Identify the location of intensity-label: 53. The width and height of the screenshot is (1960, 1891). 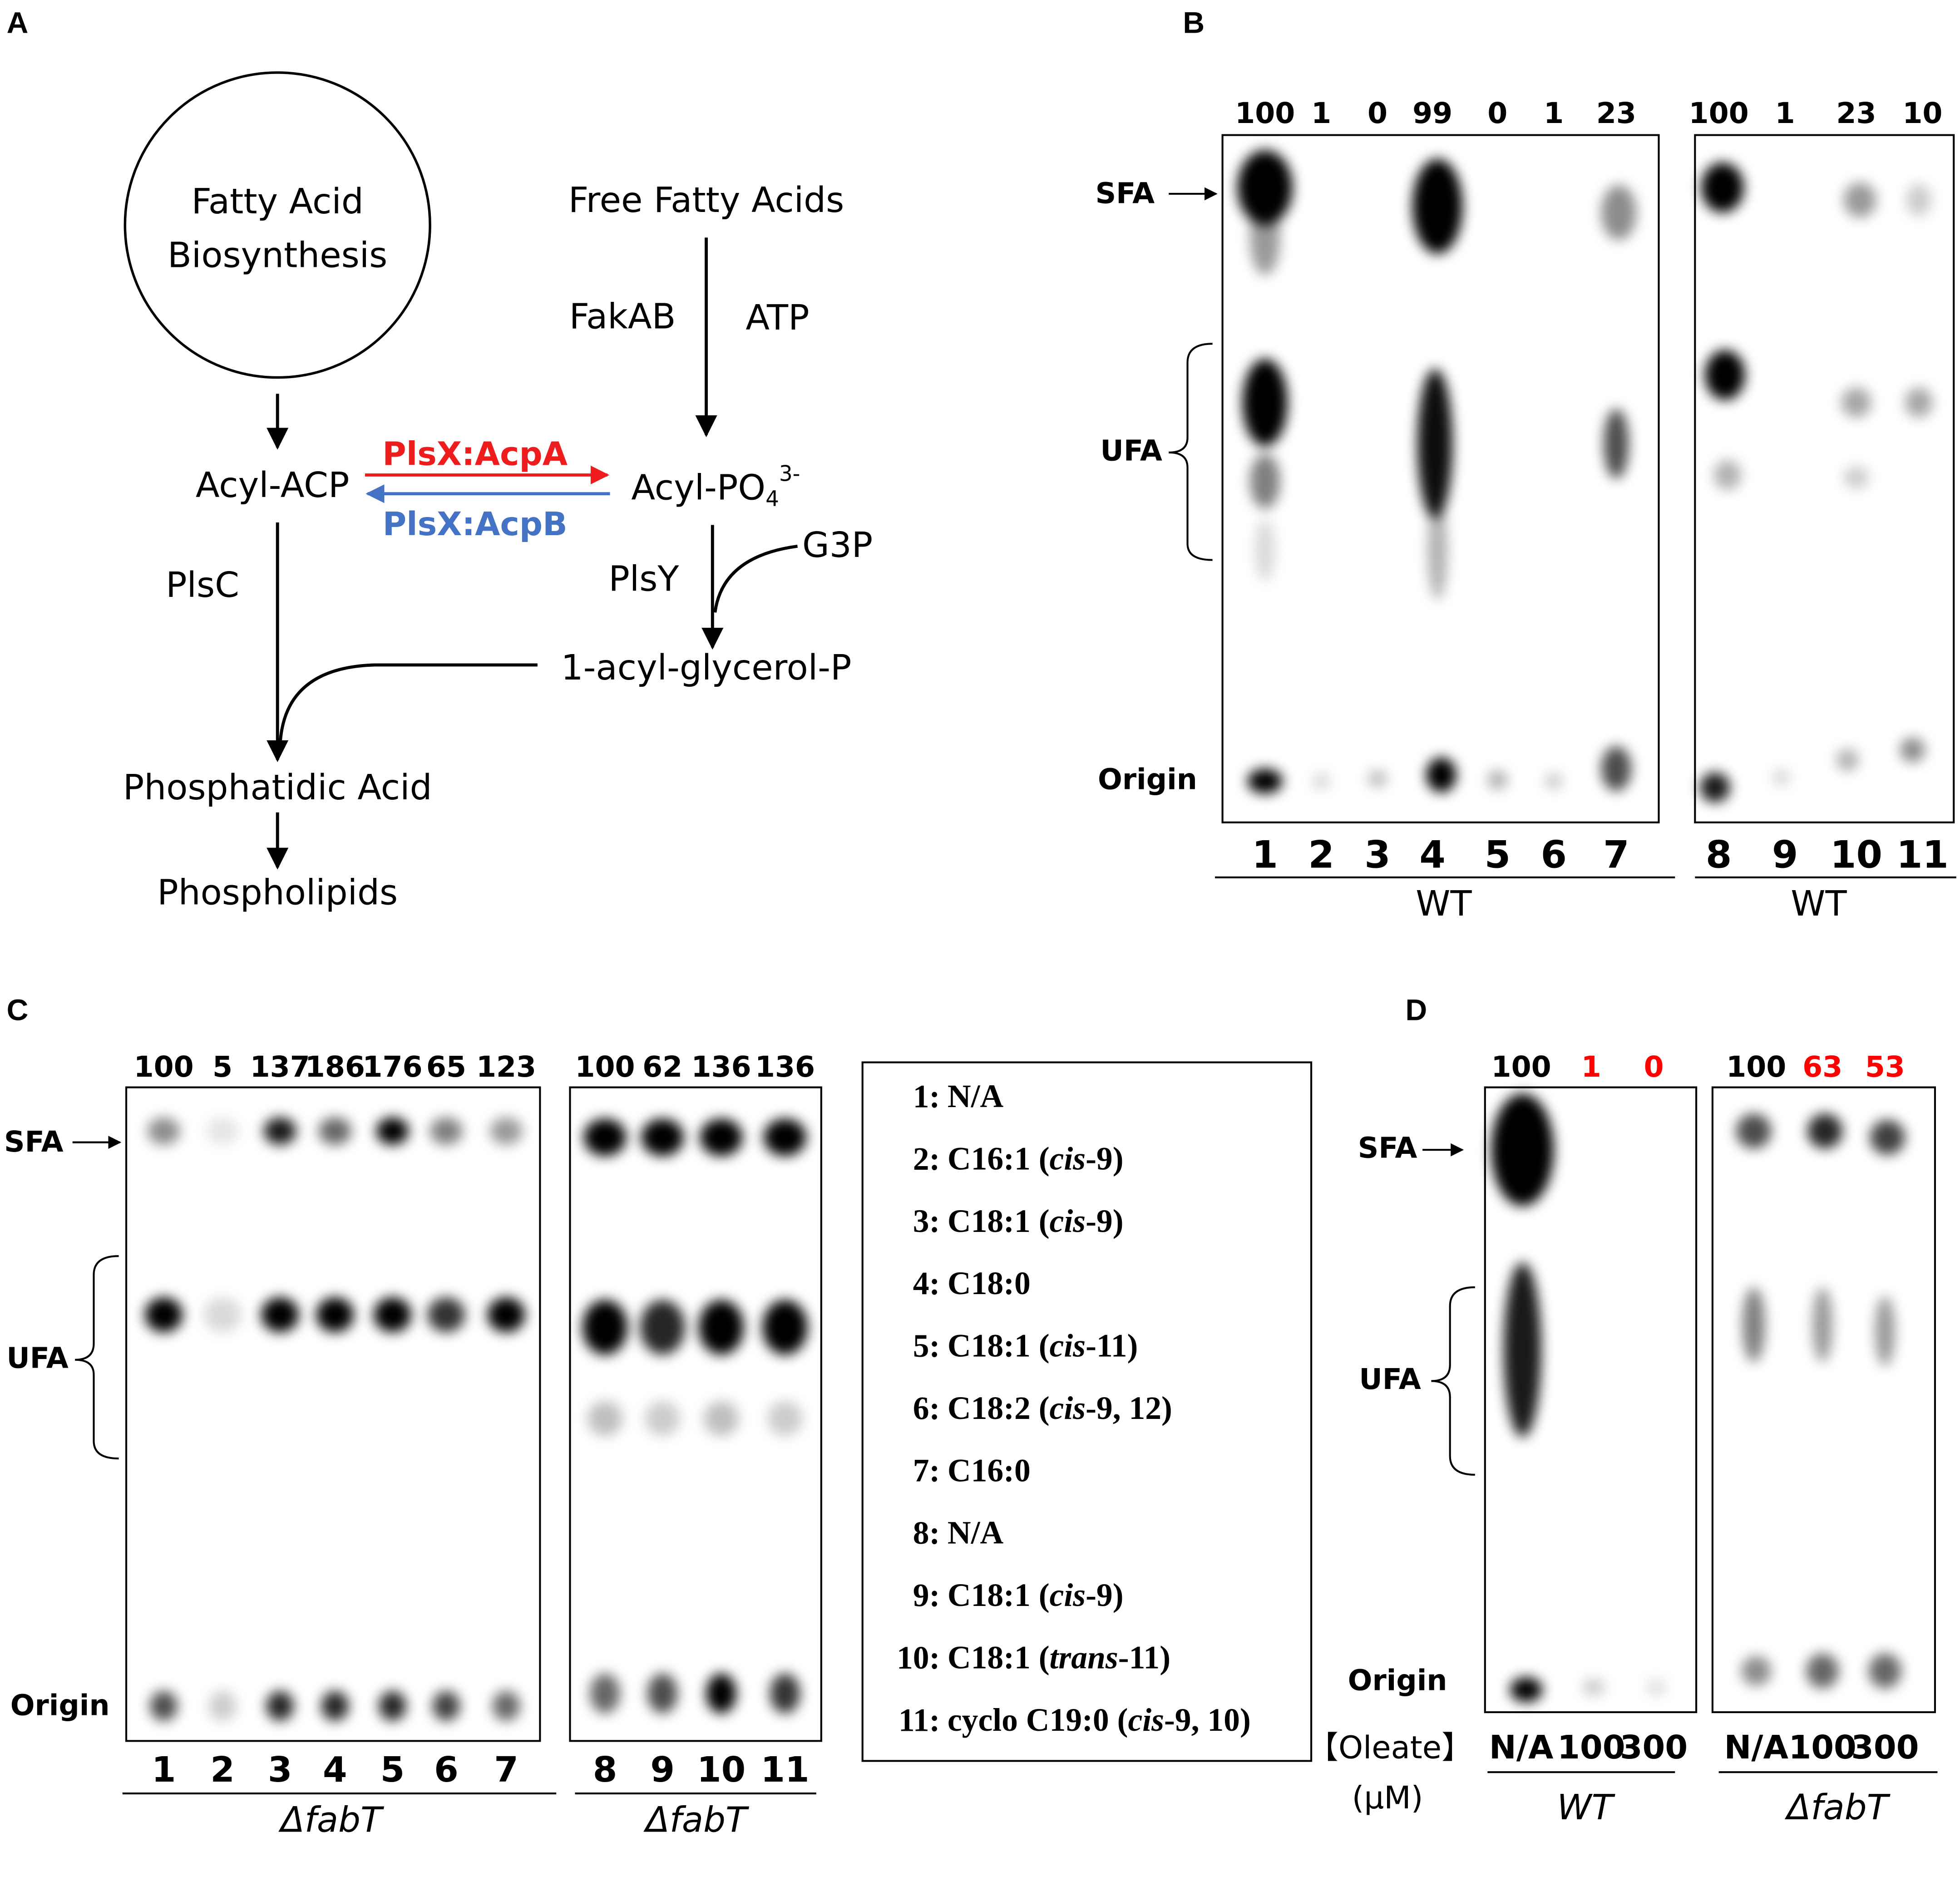
(1885, 1066).